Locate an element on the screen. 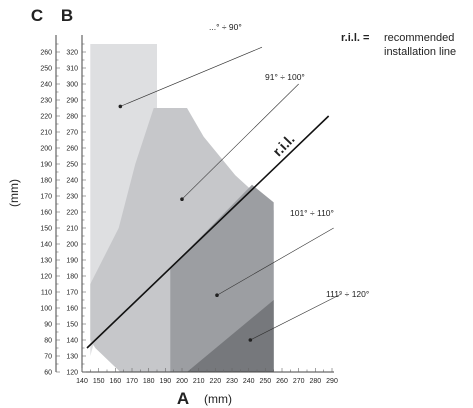 This screenshot has width=473, height=408. y-tick-label-b: 240 is located at coordinates (72, 181).